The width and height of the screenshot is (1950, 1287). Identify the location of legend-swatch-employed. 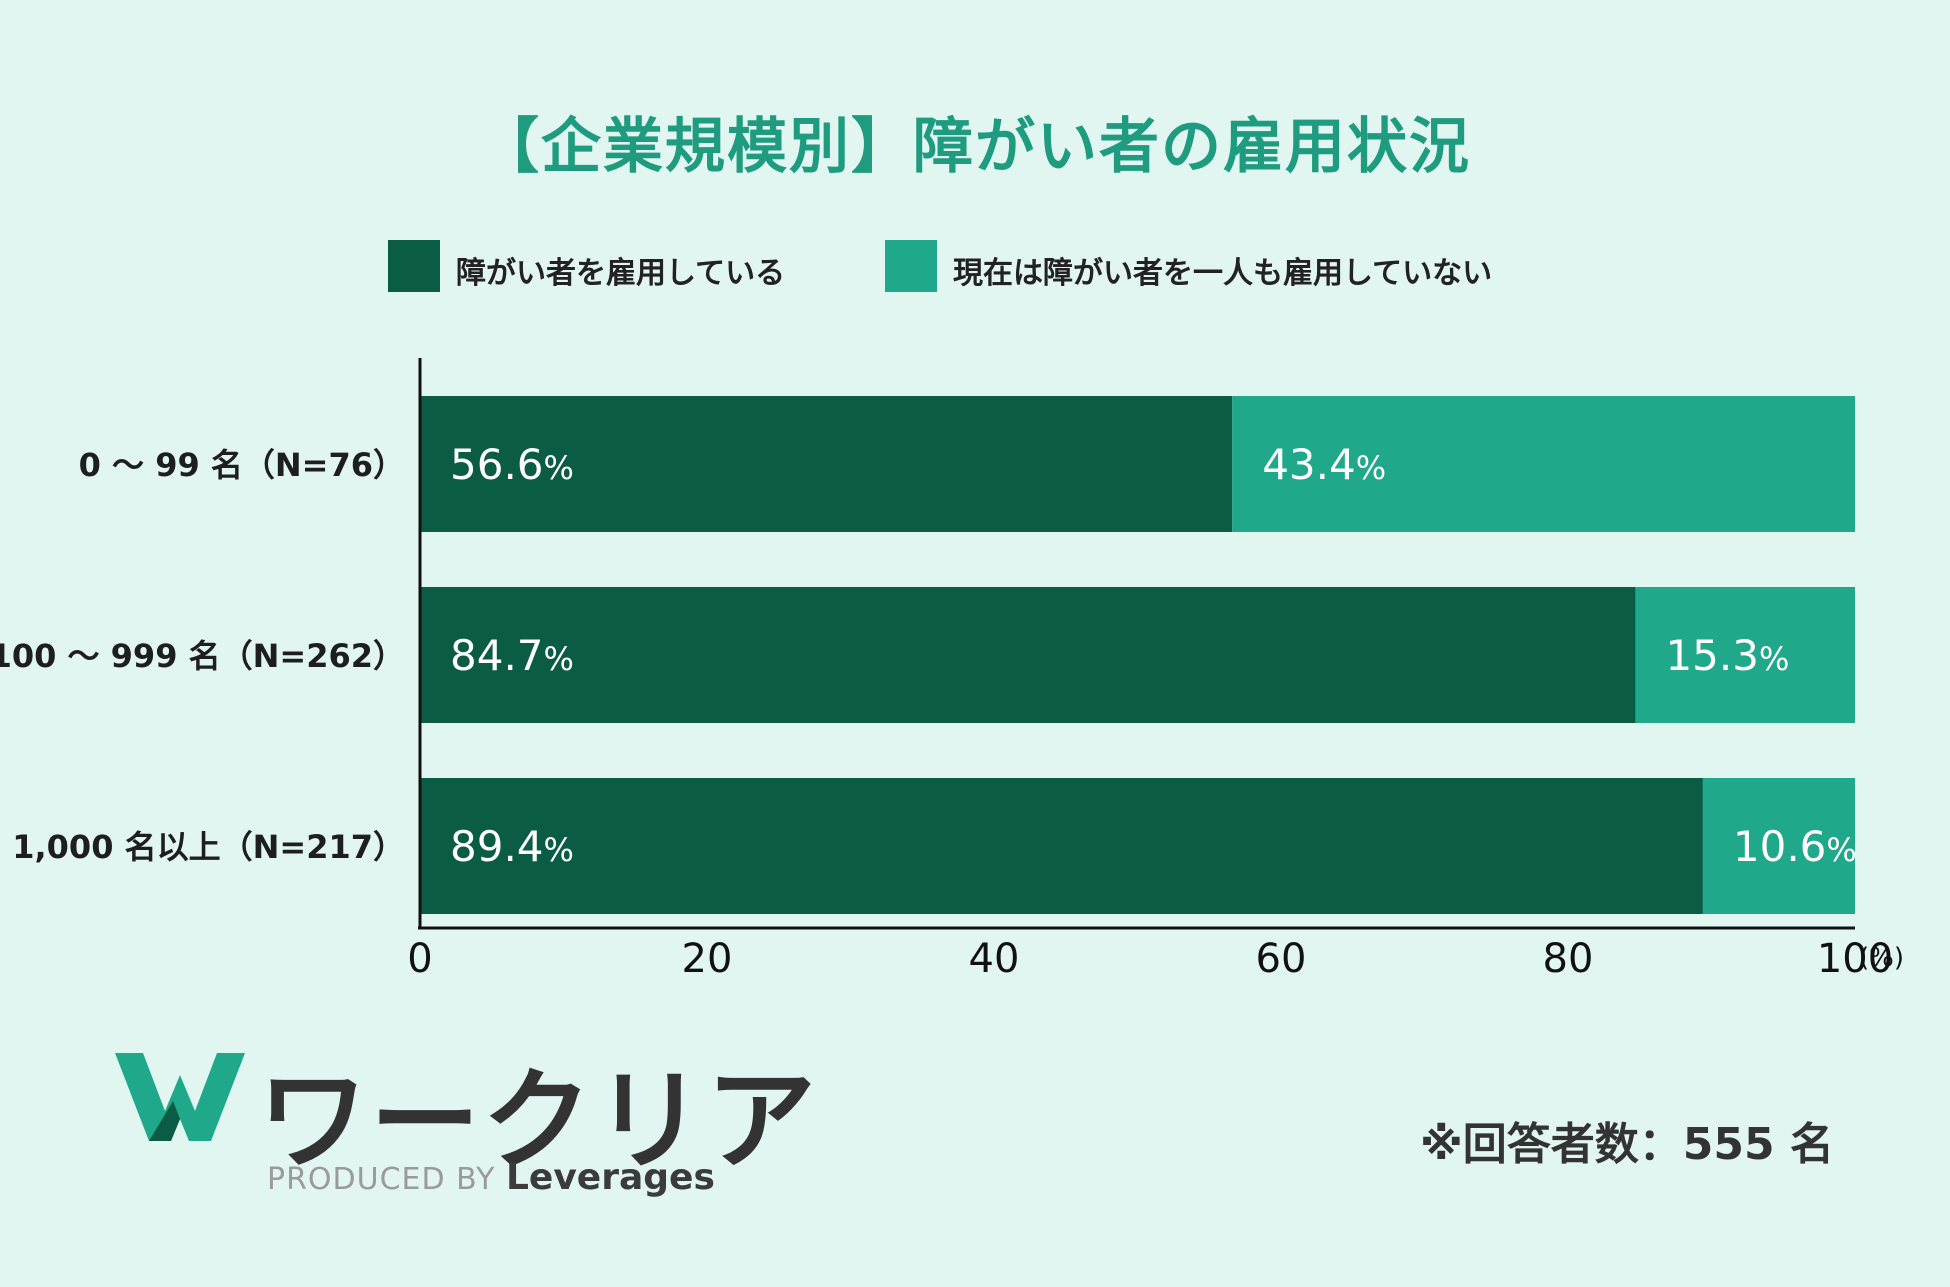
(414, 266).